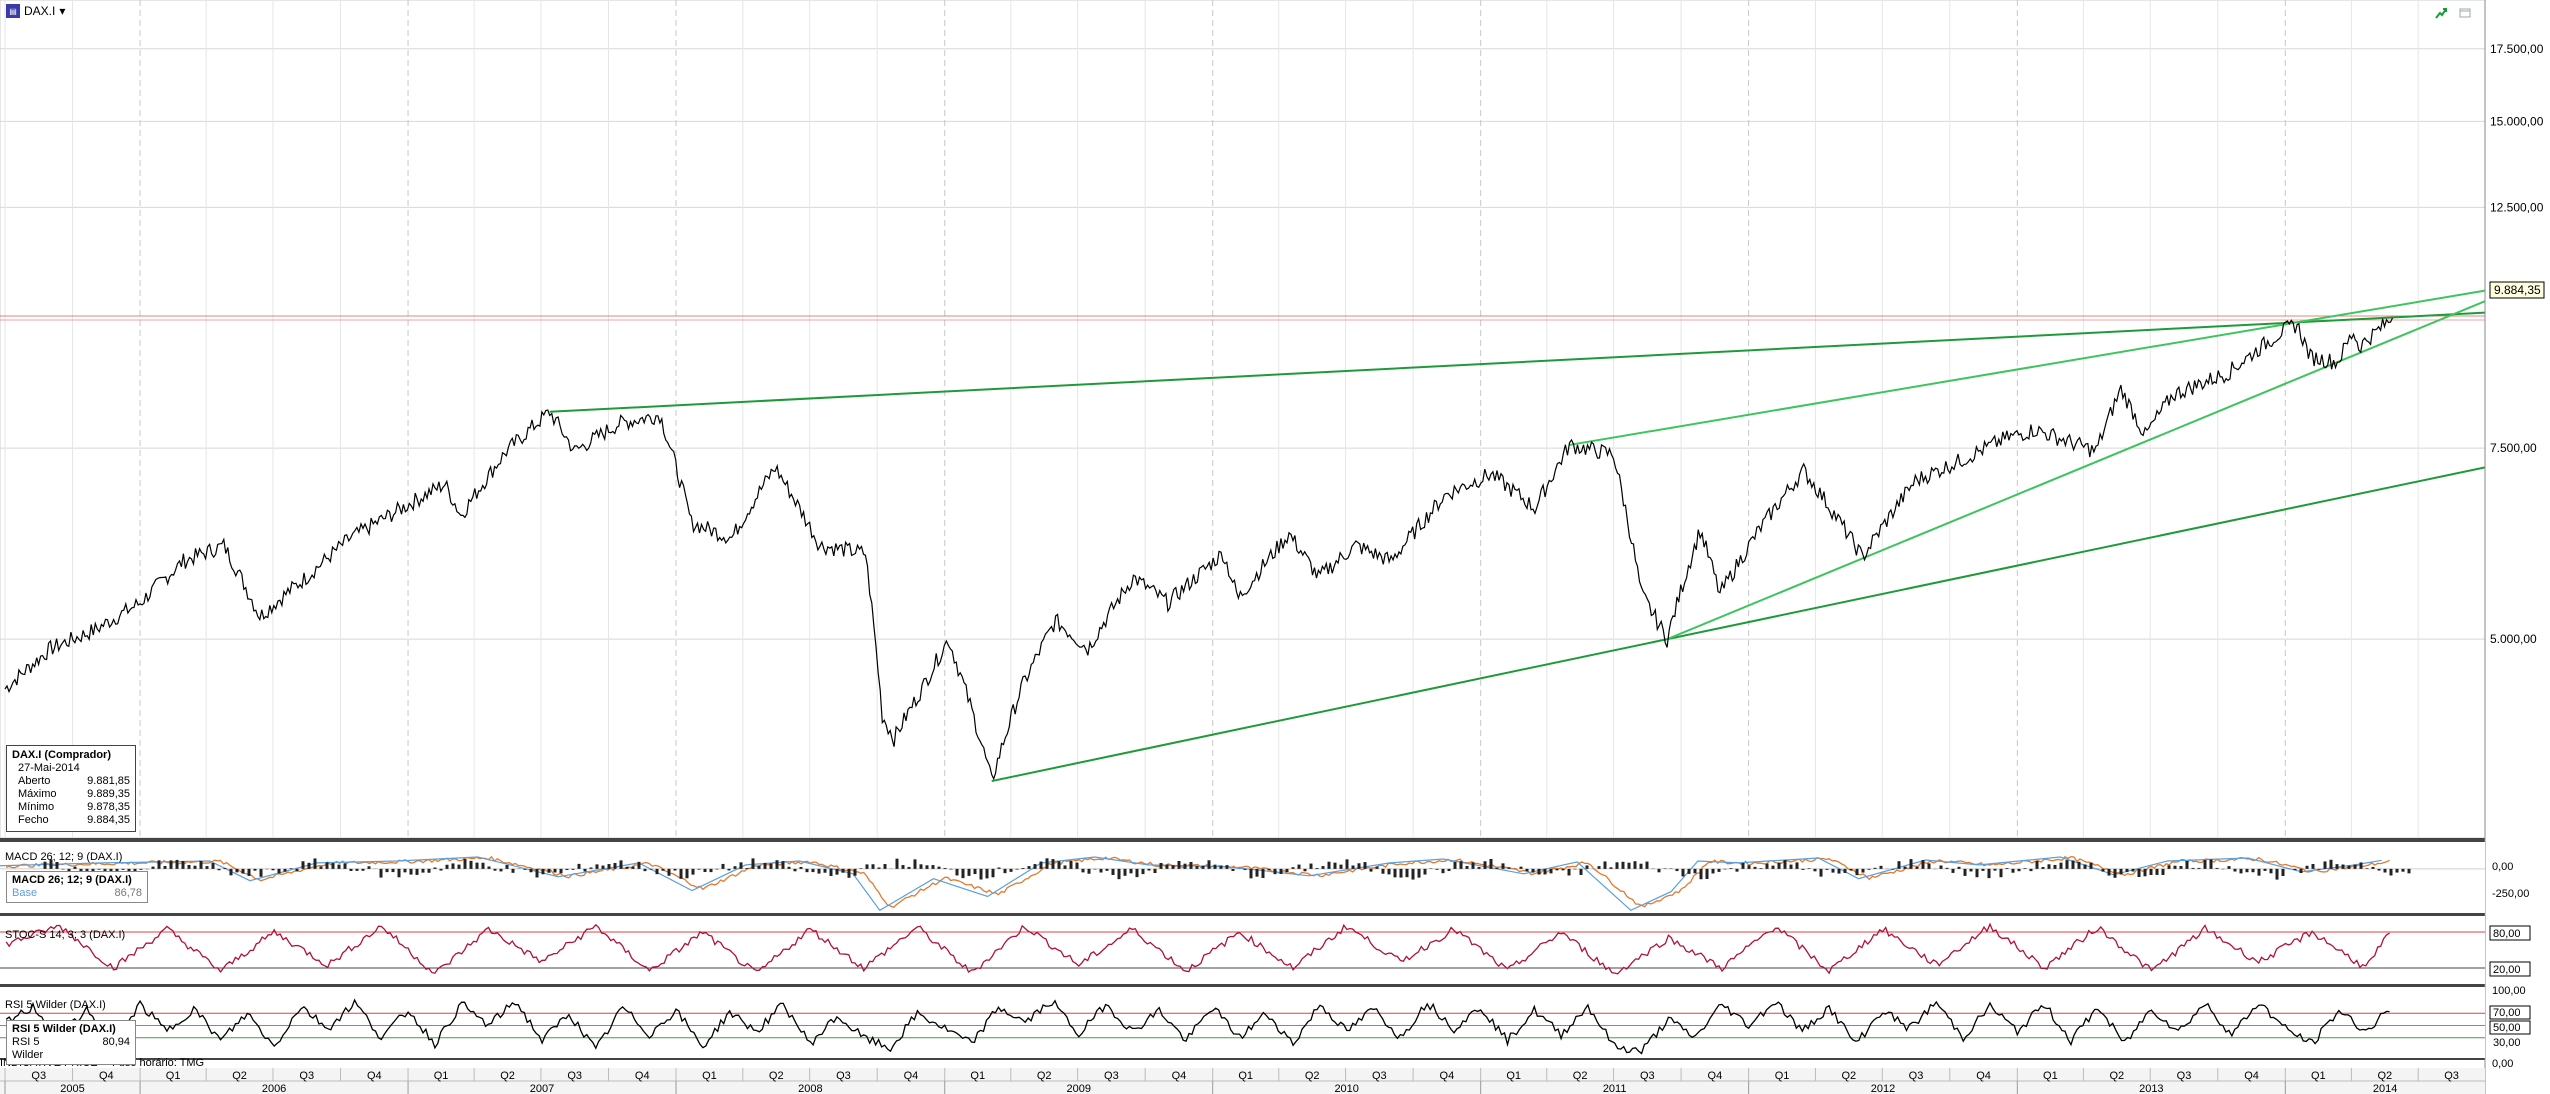 The width and height of the screenshot is (2550, 1094). Describe the element at coordinates (1615, 1088) in the screenshot. I see `year-label: 2011` at that location.